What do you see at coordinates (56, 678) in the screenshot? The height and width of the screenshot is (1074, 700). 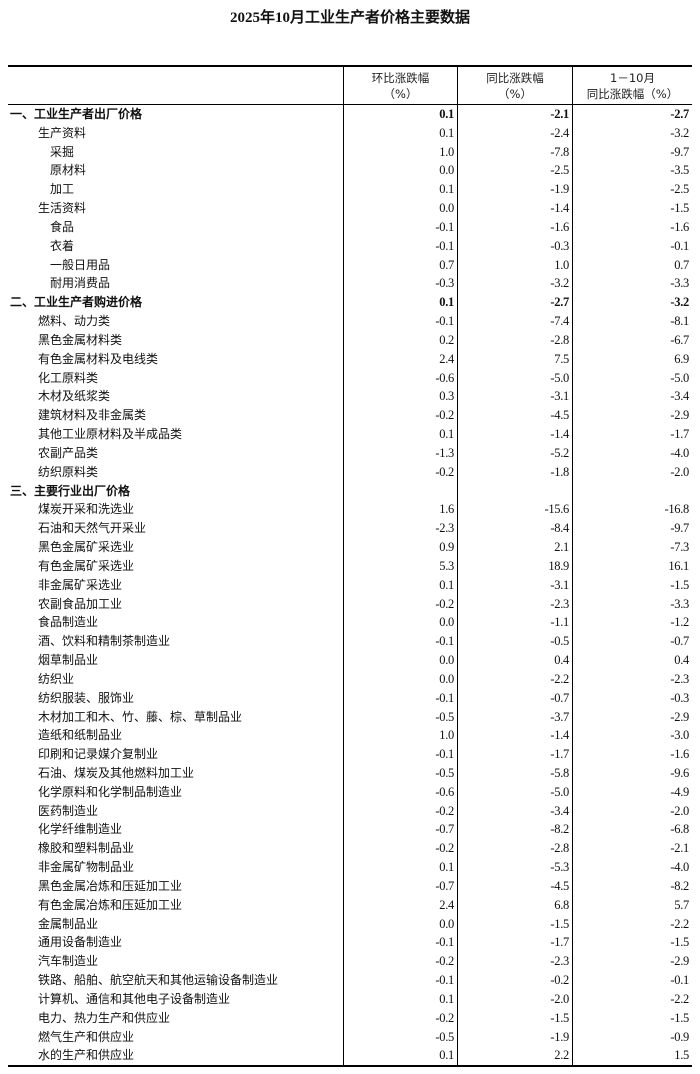 I see `row-label: 纺织业` at bounding box center [56, 678].